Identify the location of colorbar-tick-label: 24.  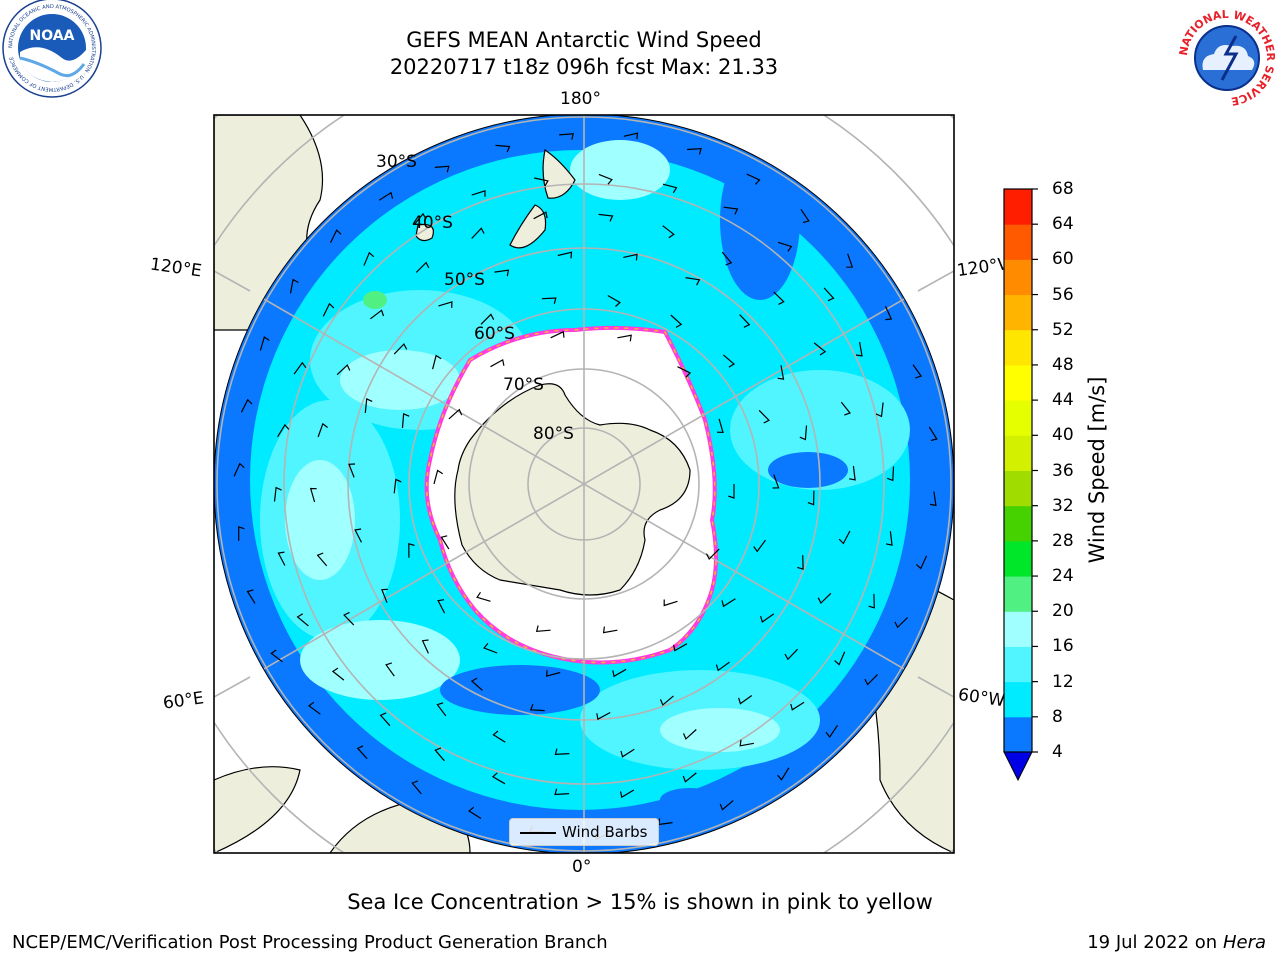
(1063, 576).